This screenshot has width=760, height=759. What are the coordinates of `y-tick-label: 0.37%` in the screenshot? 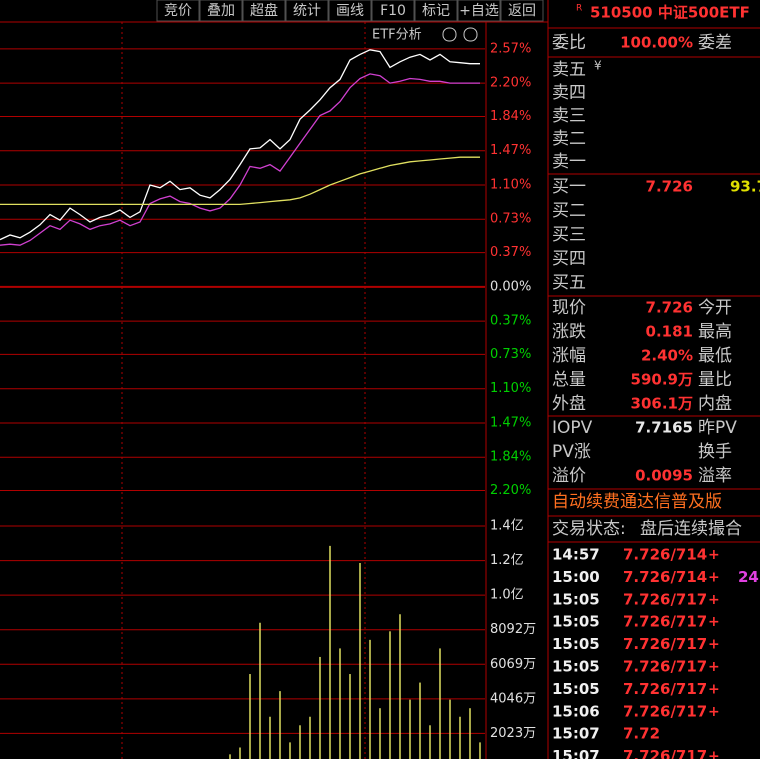 It's located at (510, 321).